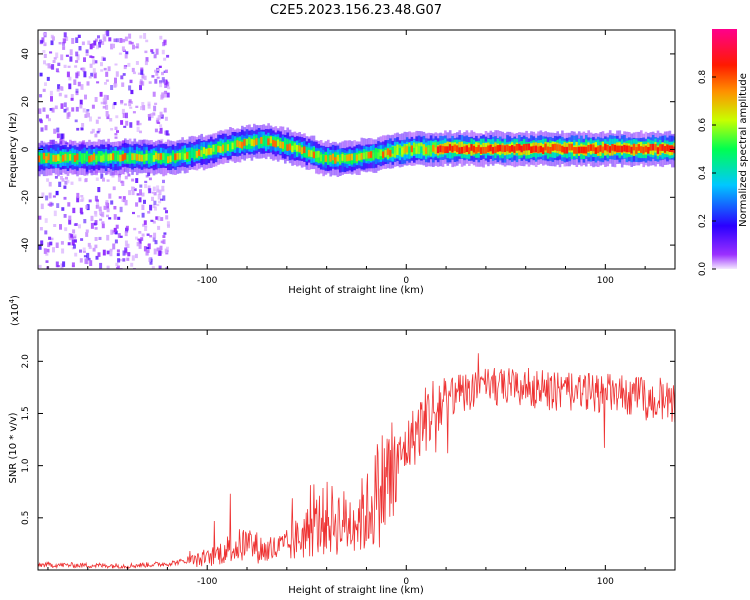 The height and width of the screenshot is (600, 750). I want to click on x-tick-label: -100, so click(207, 582).